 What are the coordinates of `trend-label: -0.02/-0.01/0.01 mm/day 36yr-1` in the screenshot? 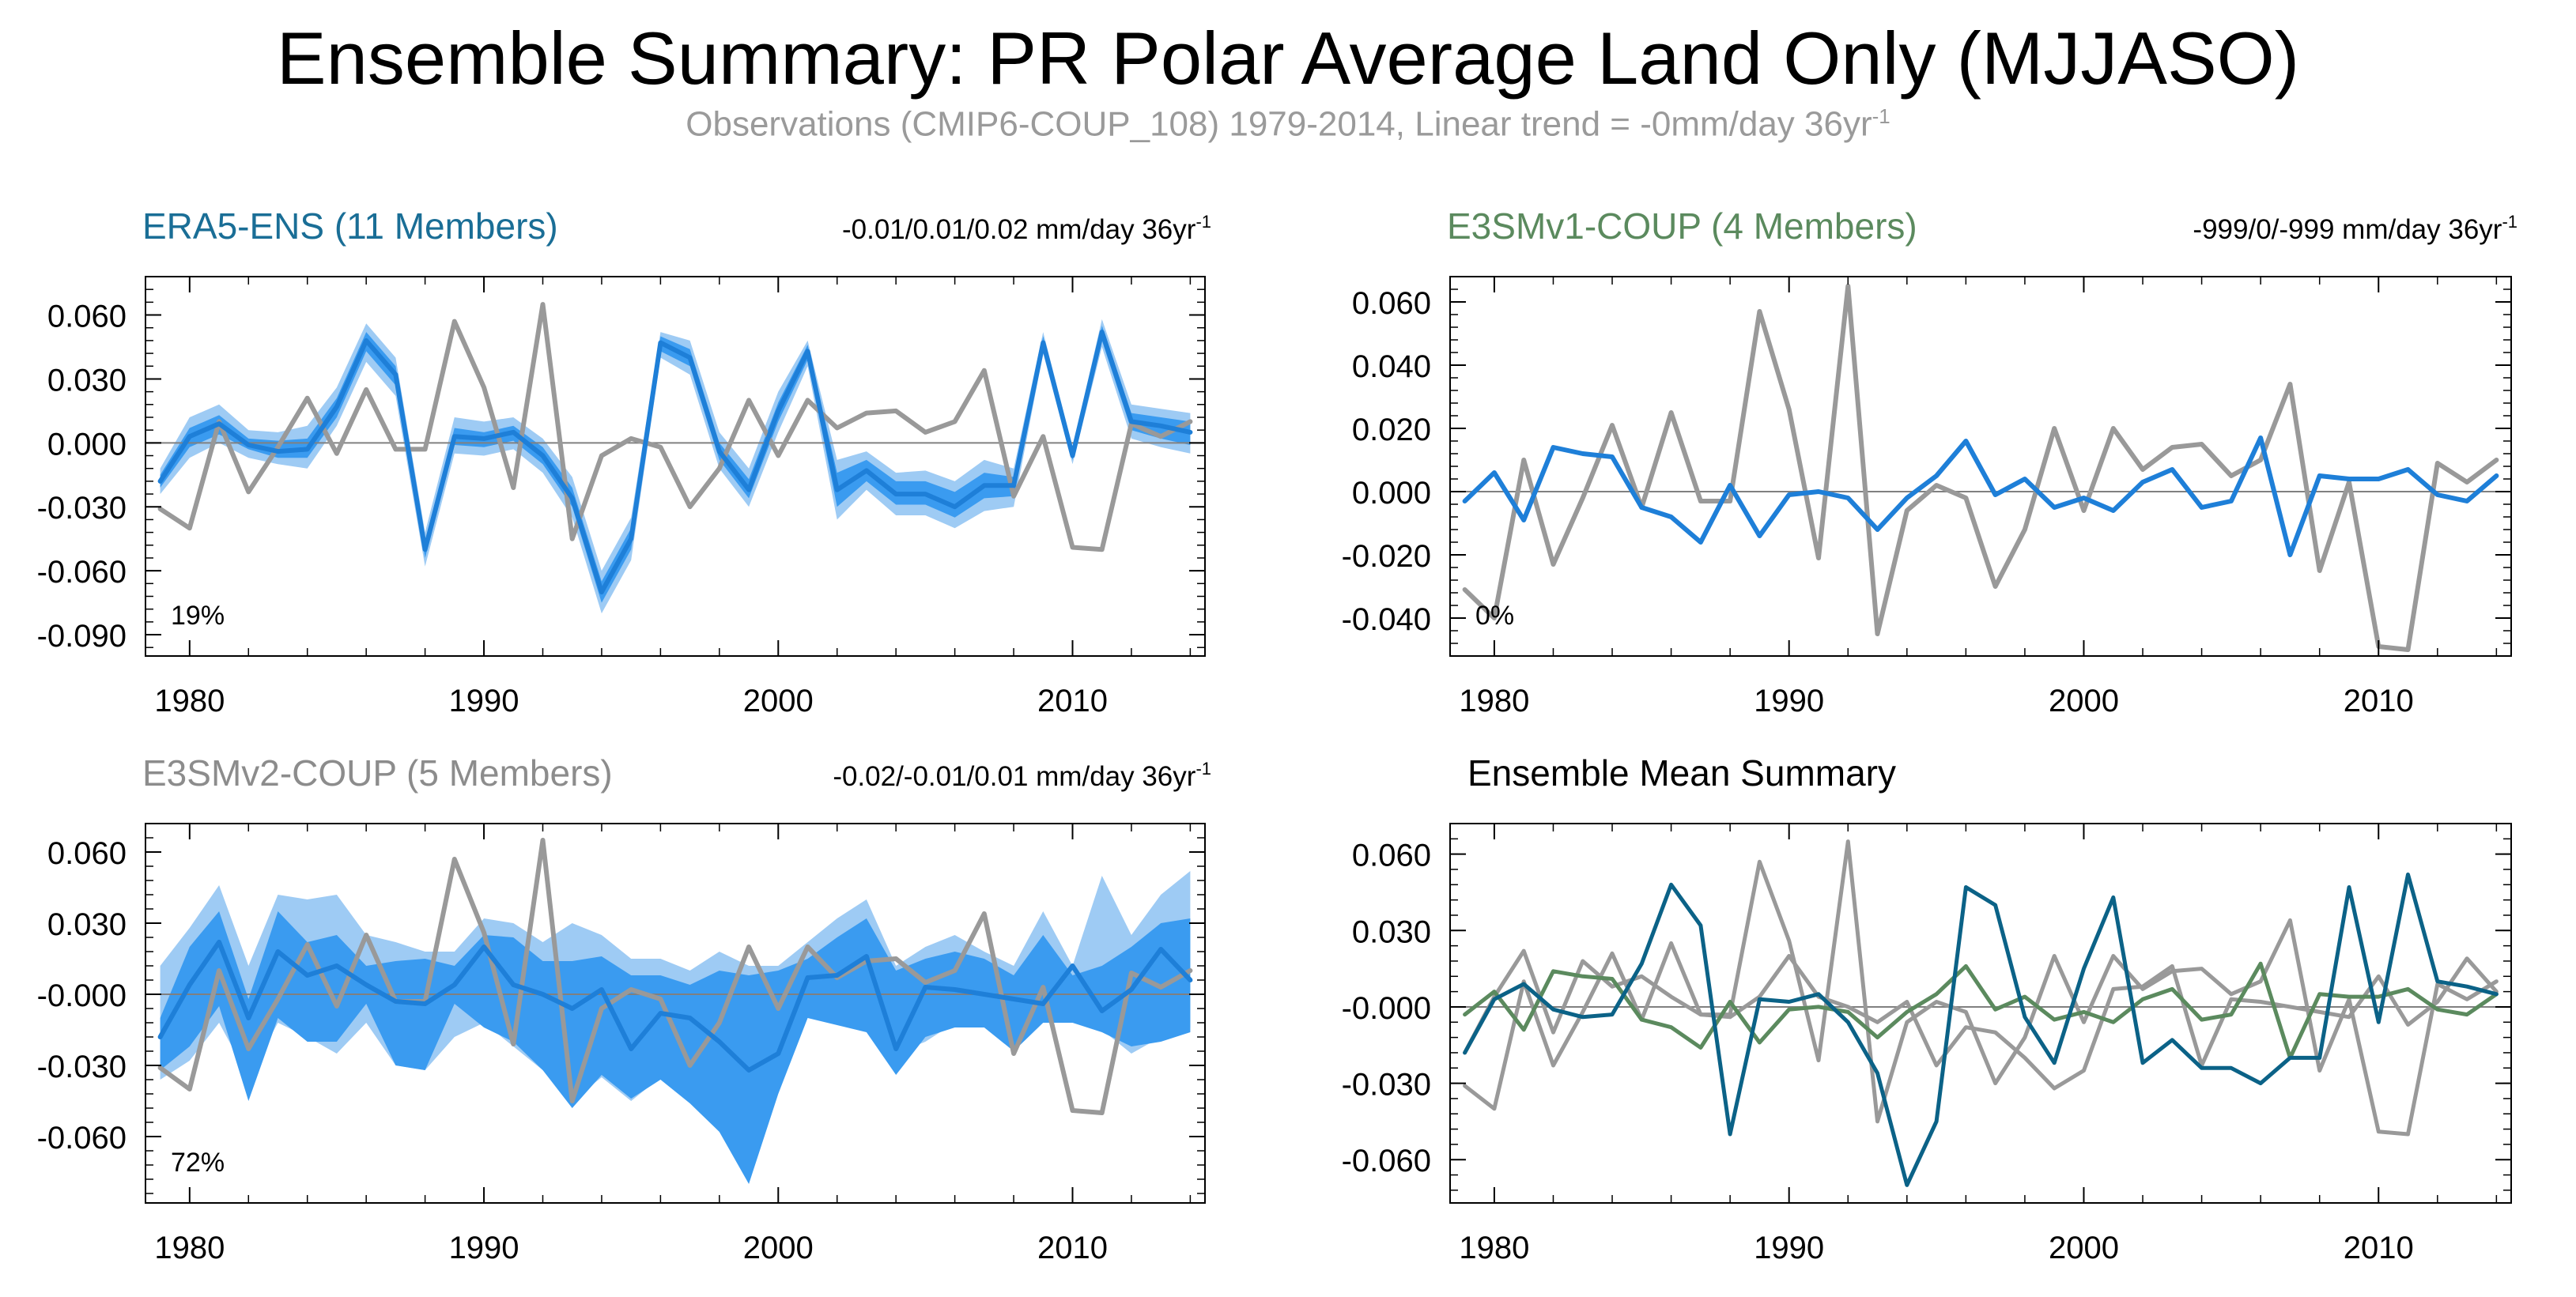 It's located at (1022, 776).